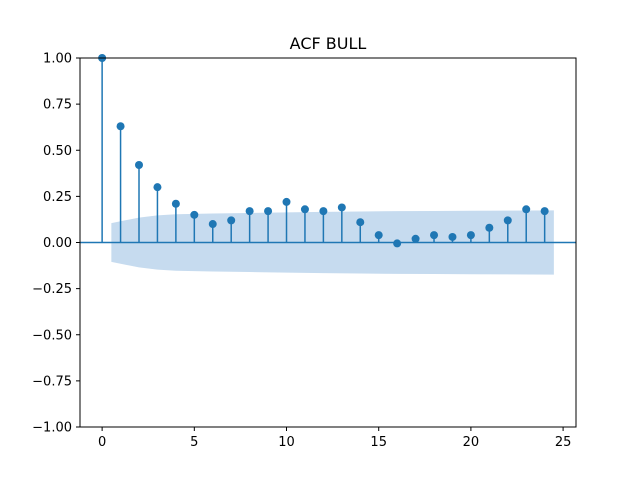 The width and height of the screenshot is (640, 480). What do you see at coordinates (194, 442) in the screenshot?
I see `x-tick-label: 5` at bounding box center [194, 442].